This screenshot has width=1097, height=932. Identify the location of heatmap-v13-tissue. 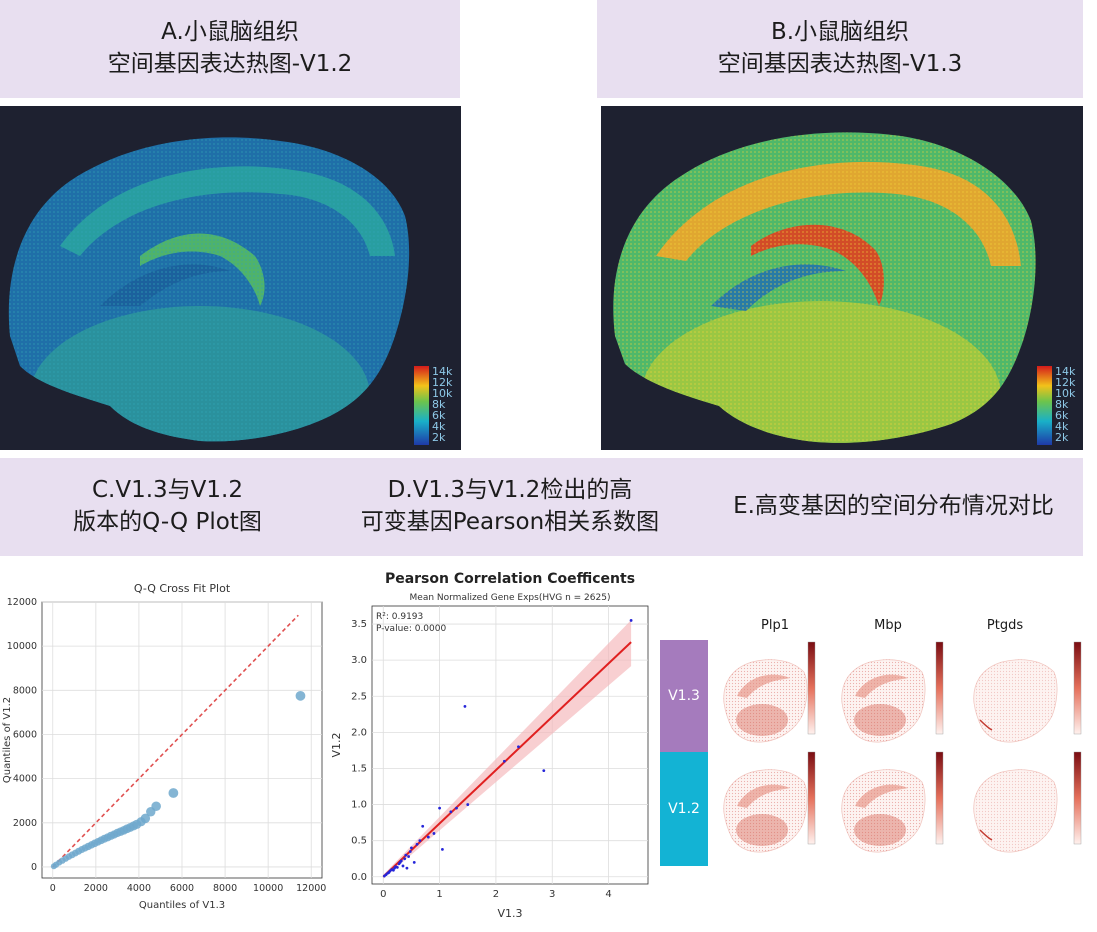
(824, 287).